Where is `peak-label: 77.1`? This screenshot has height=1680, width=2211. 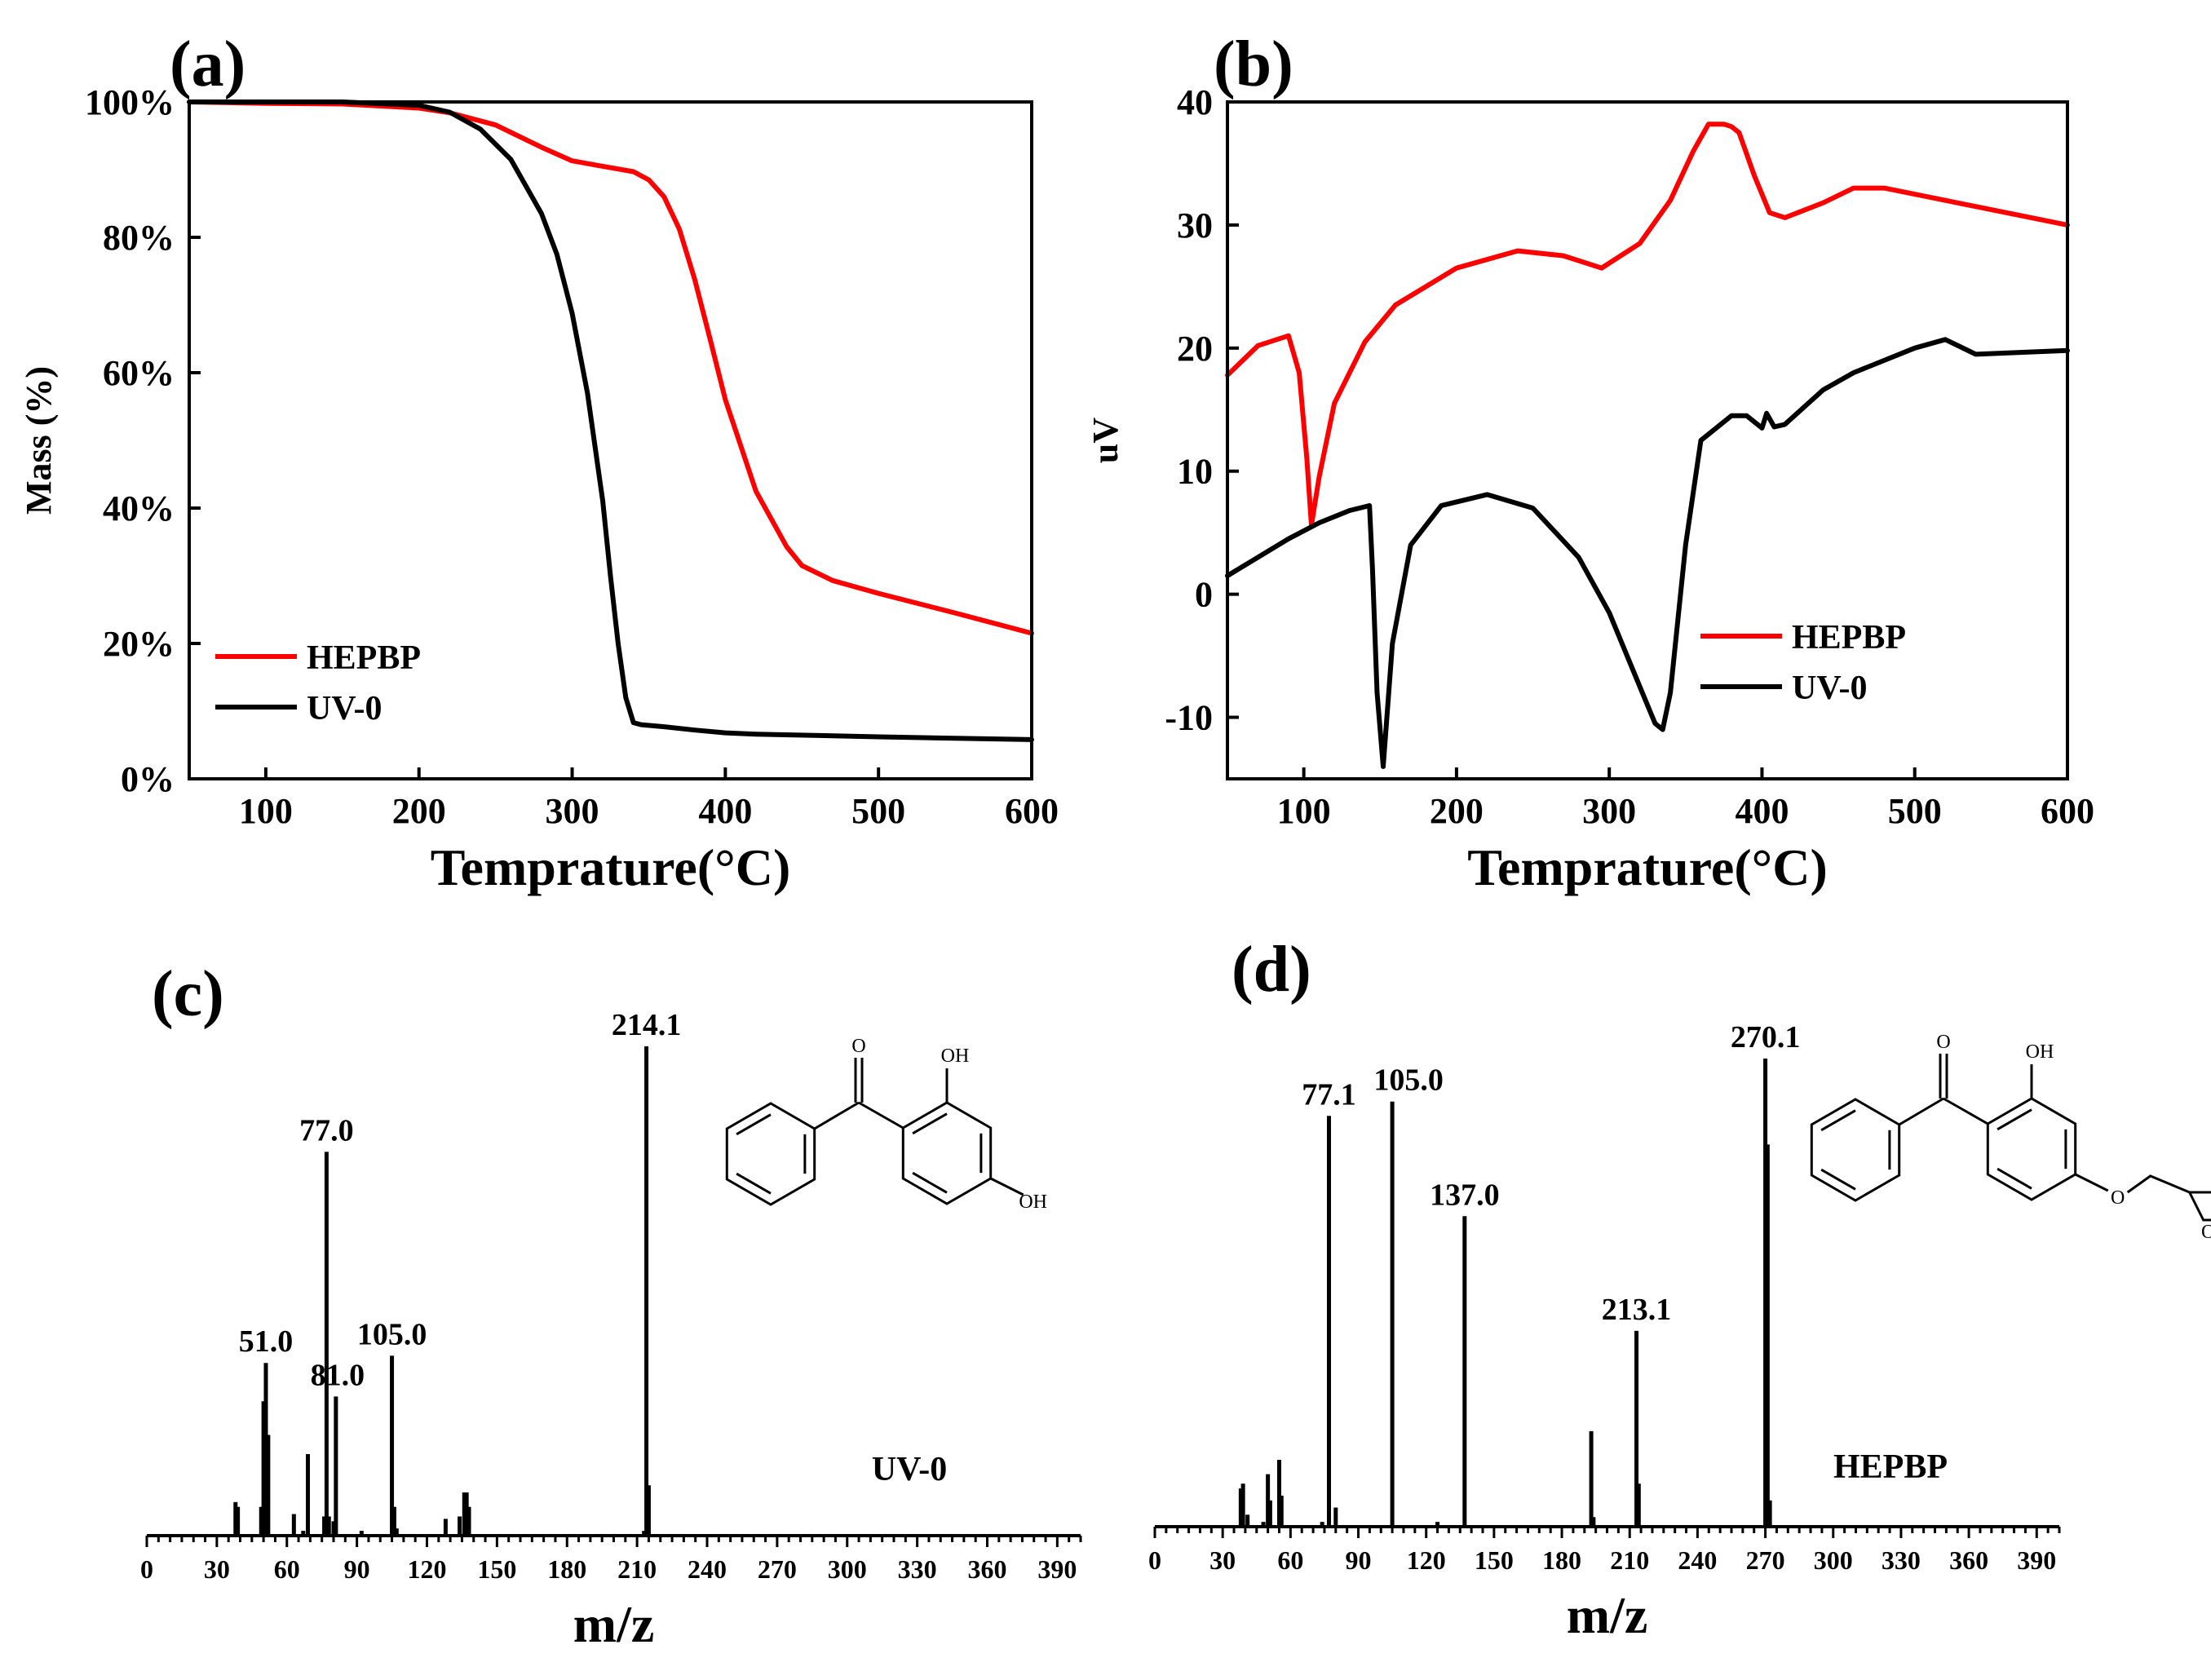 peak-label: 77.1 is located at coordinates (1329, 1094).